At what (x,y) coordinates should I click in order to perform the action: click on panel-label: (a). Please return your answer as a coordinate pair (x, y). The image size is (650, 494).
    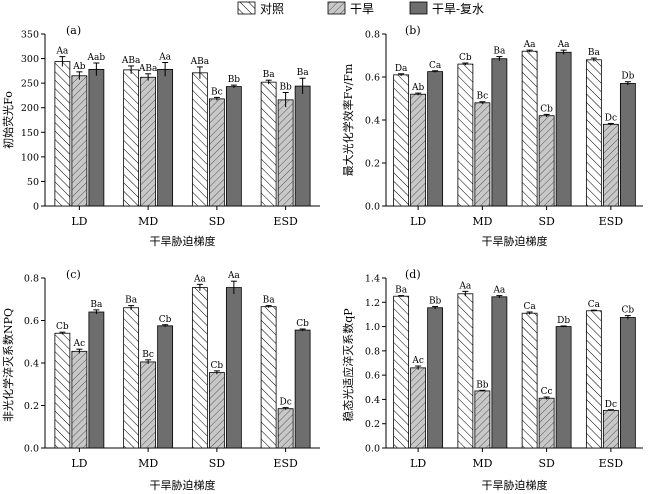
    Looking at the image, I should click on (73, 30).